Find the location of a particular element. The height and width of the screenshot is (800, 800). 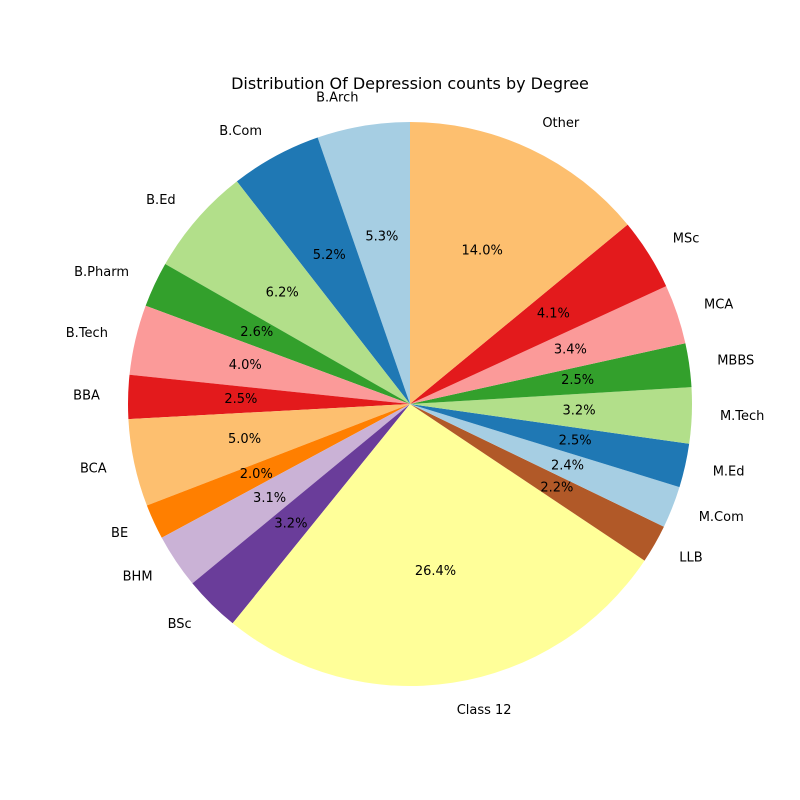

percent-label-bba: 2.5% is located at coordinates (240, 399).